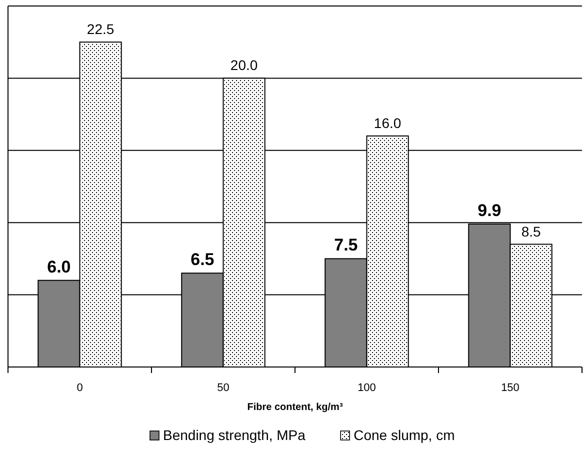 This screenshot has width=583, height=462. I want to click on x-tick-label: 0, so click(79, 388).